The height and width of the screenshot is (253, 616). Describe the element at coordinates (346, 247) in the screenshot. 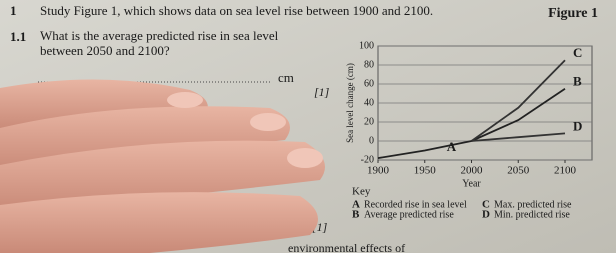

I see `footer-text: environmental effects of` at that location.